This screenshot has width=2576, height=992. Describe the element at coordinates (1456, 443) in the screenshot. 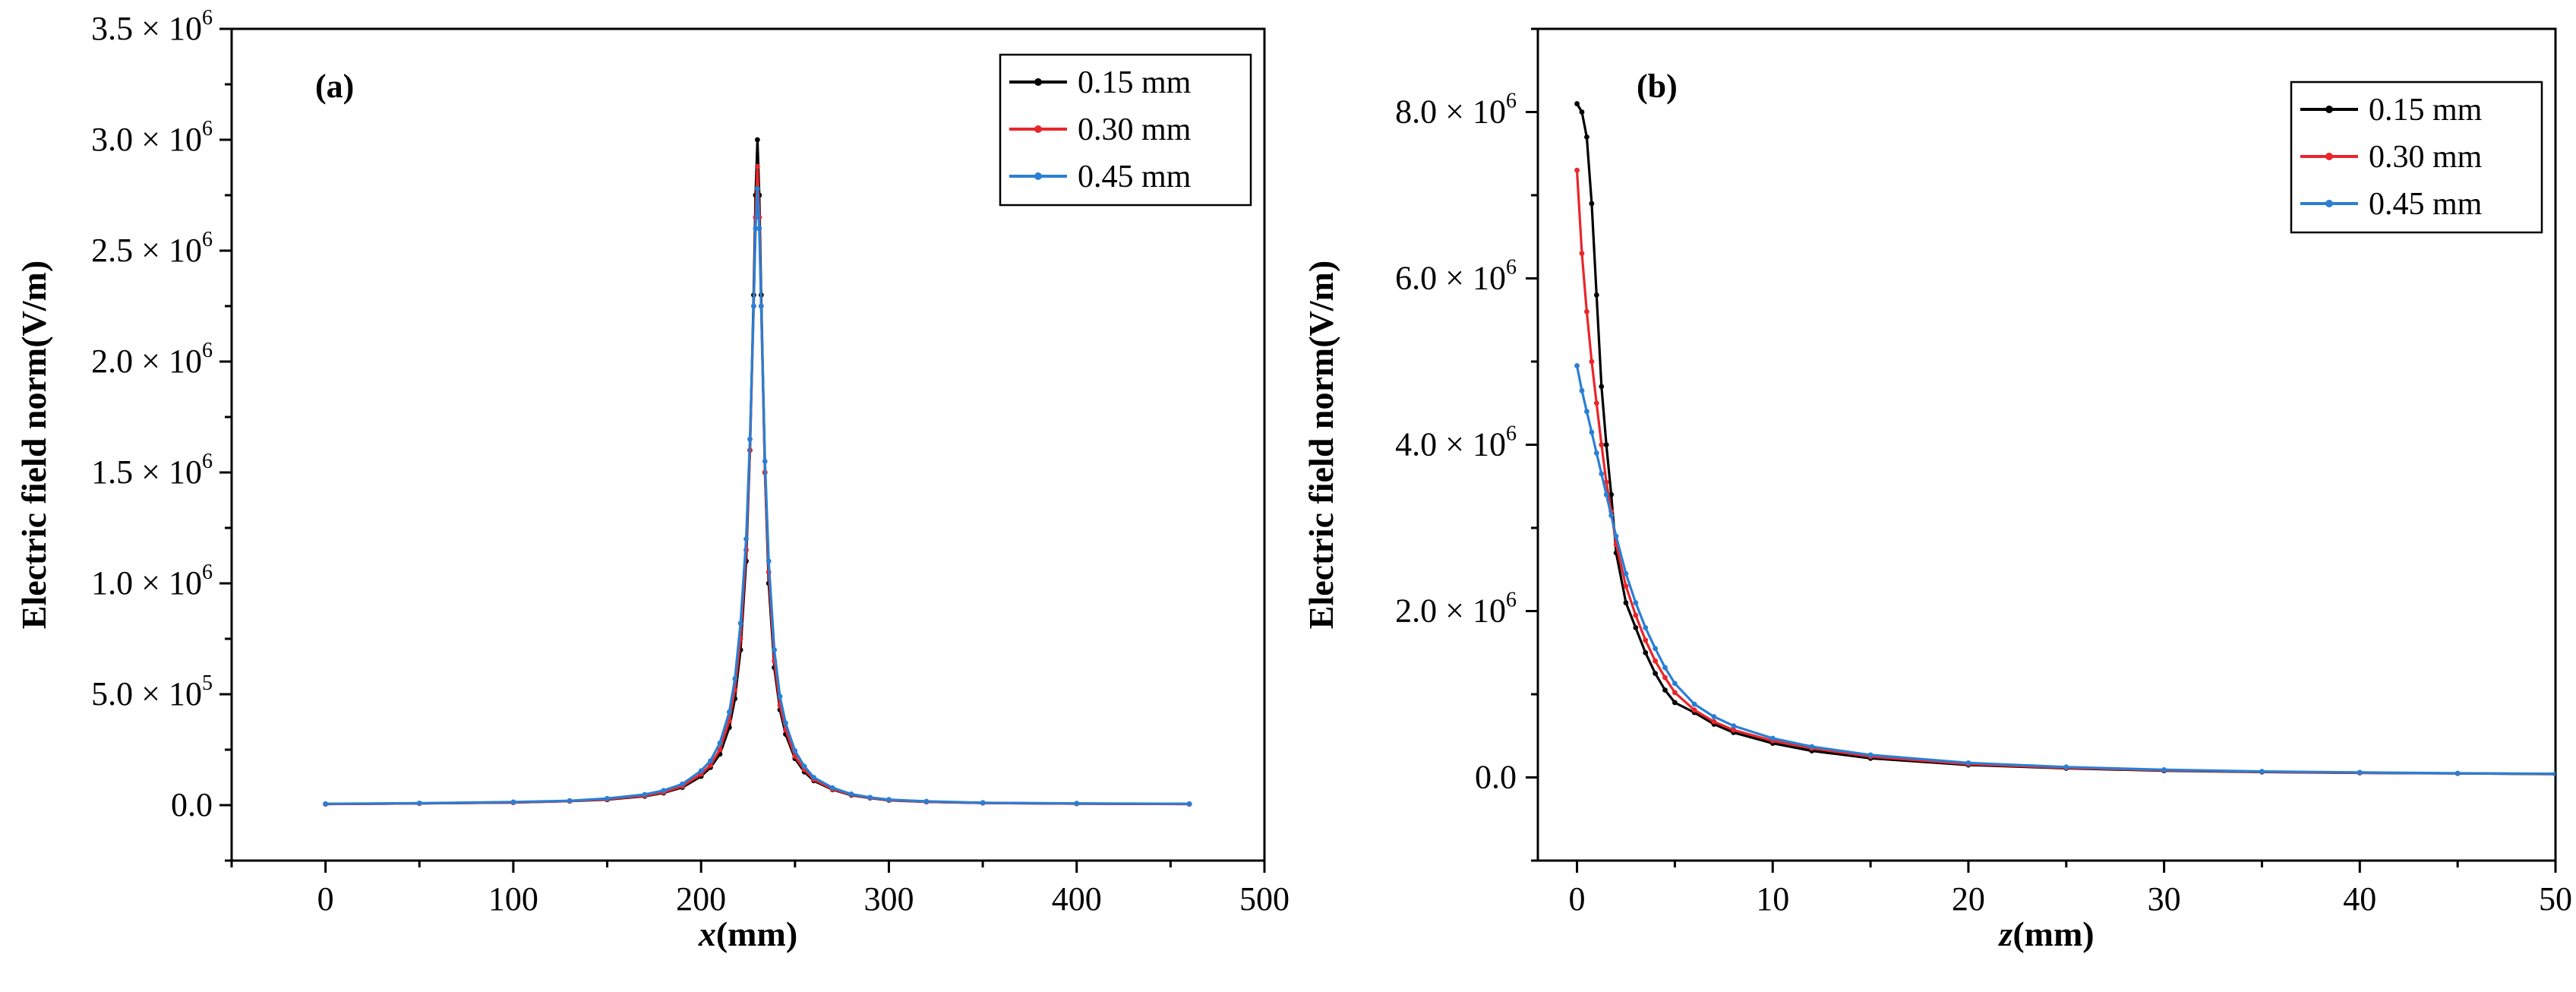

I see `y-tick-label: 4.0 × 10⁶` at that location.